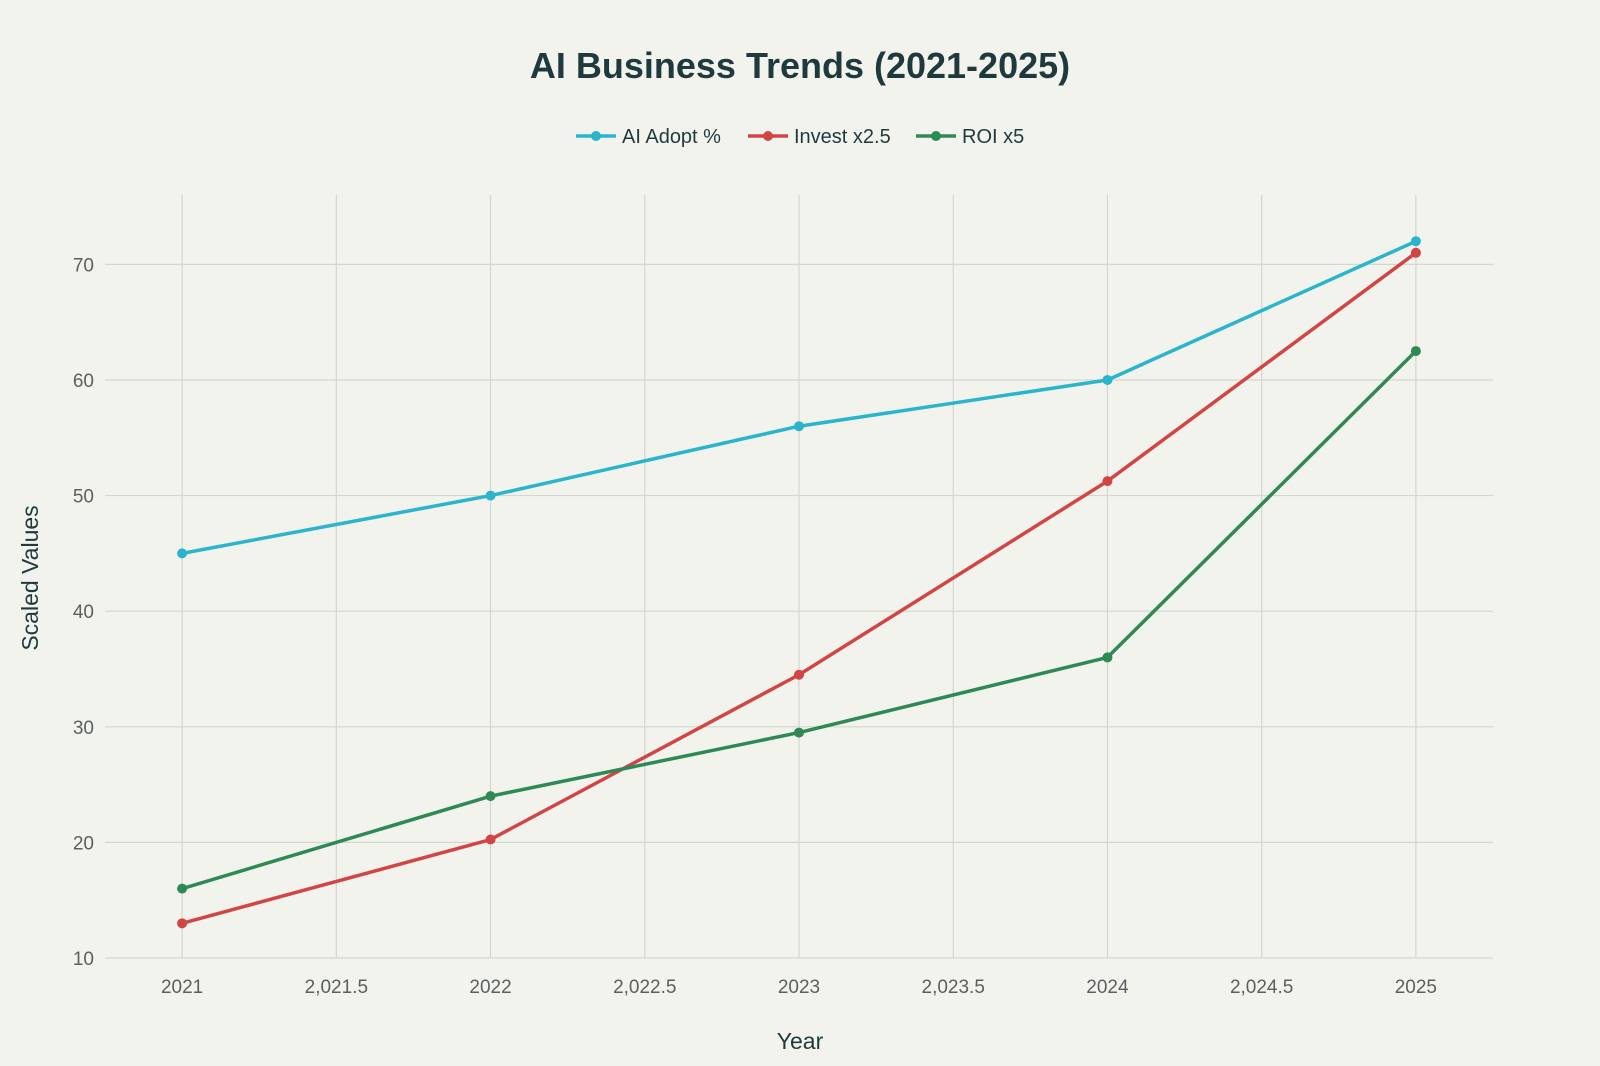  Describe the element at coordinates (644, 987) in the screenshot. I see `x-tick-label: 2,022.5` at that location.